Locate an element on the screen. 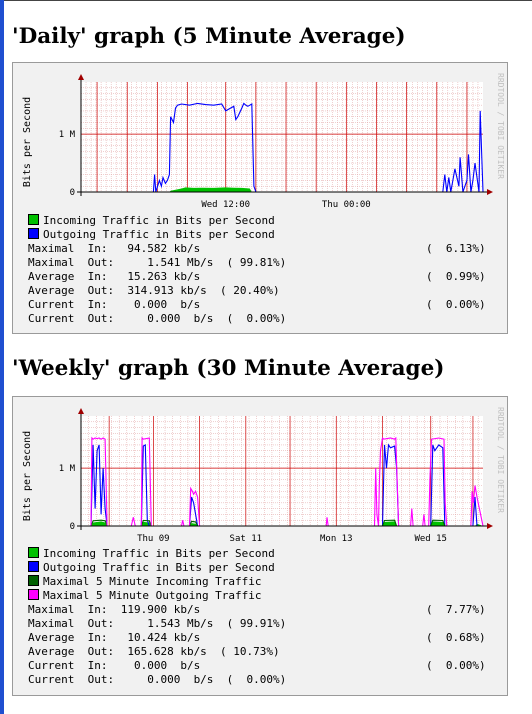 The width and height of the screenshot is (532, 714). stat-percent: ( 0.99%) is located at coordinates (456, 276).